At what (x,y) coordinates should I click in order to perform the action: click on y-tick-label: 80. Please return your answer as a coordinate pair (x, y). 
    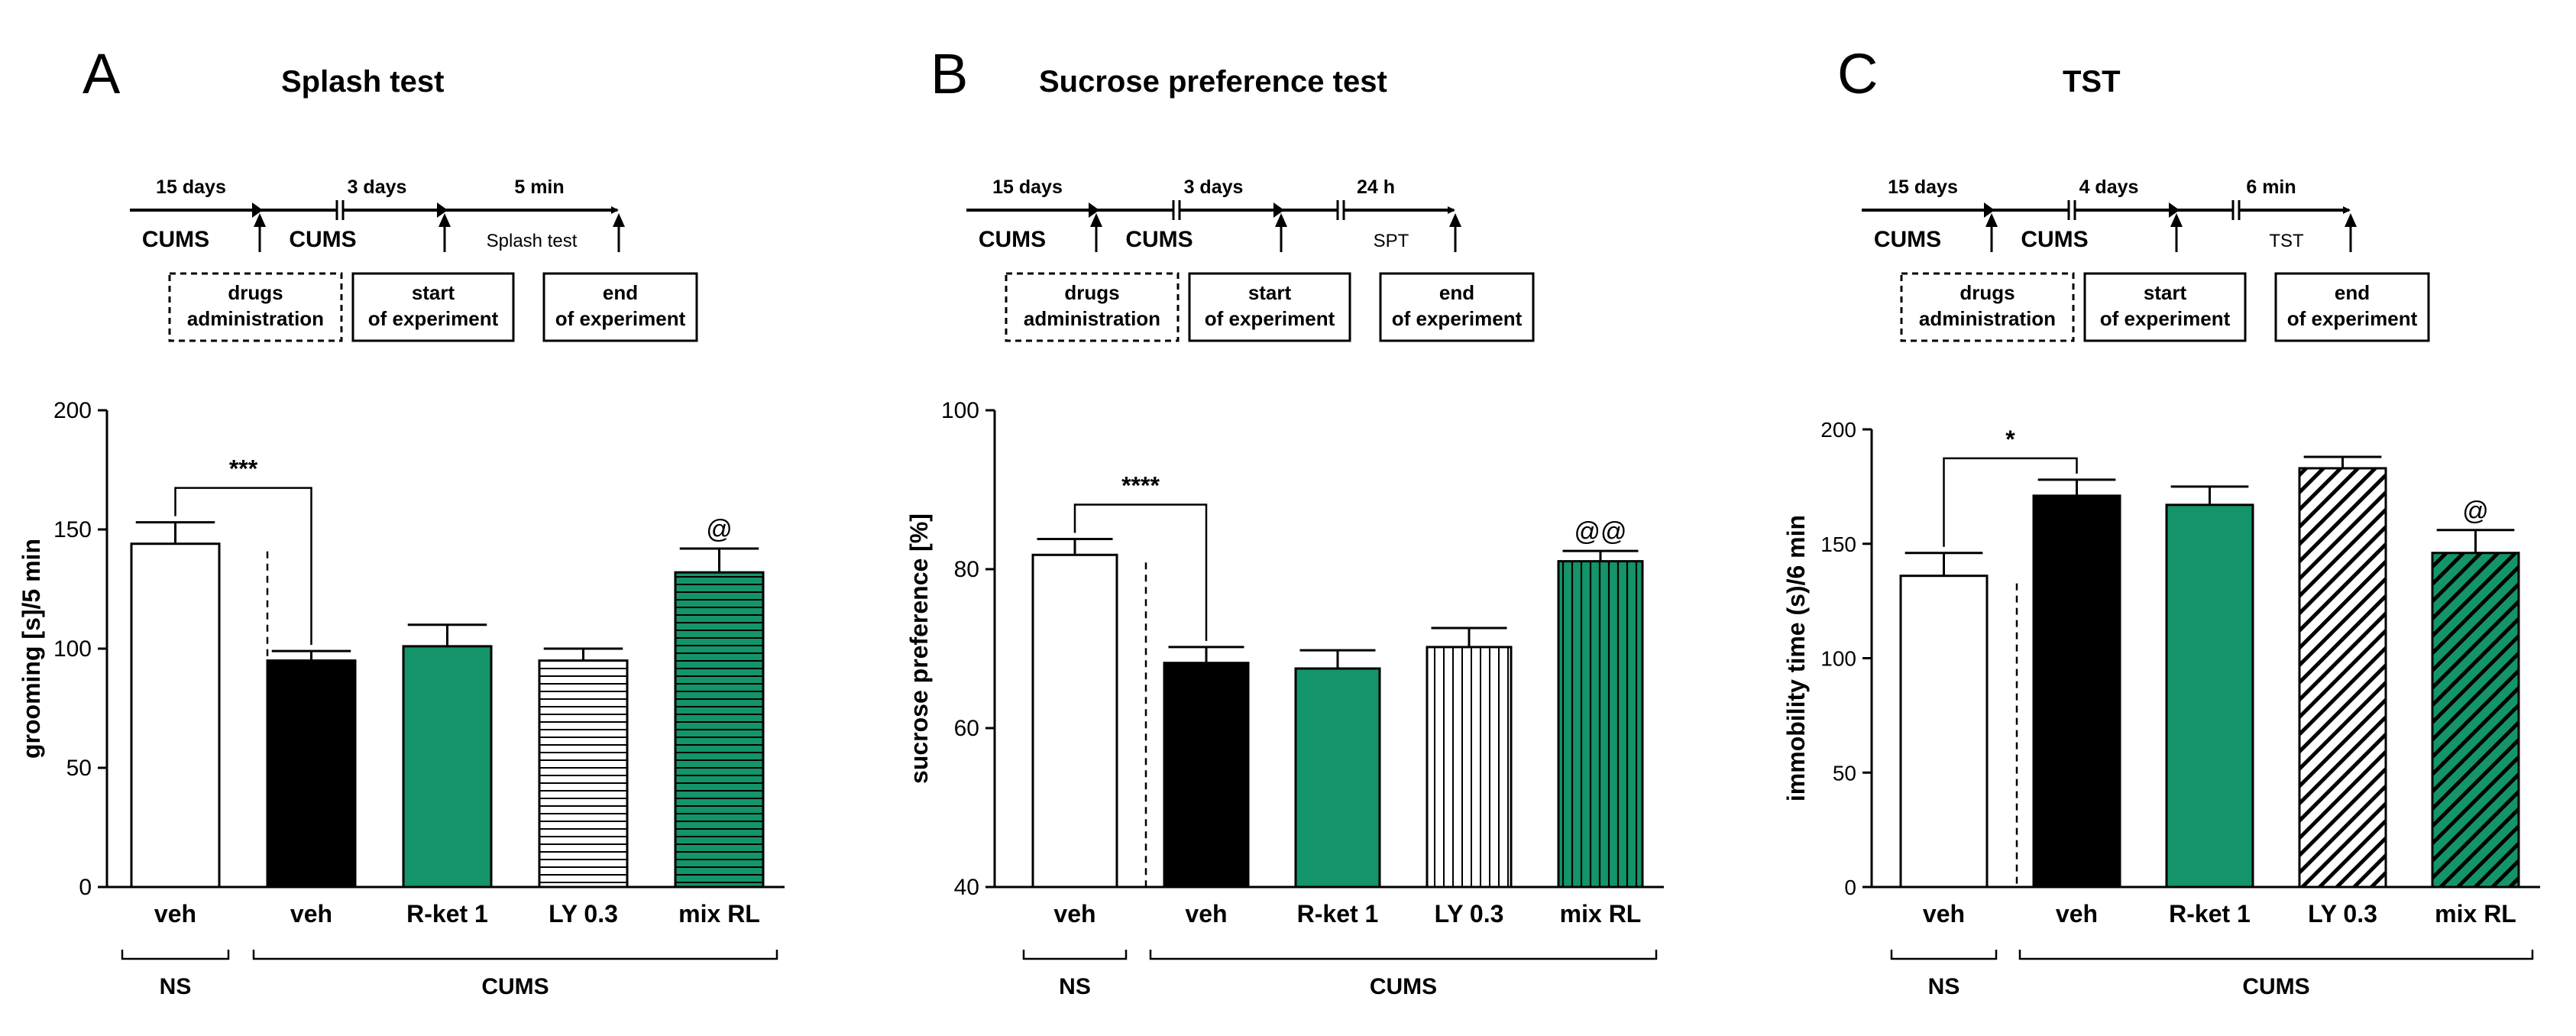
    Looking at the image, I should click on (966, 569).